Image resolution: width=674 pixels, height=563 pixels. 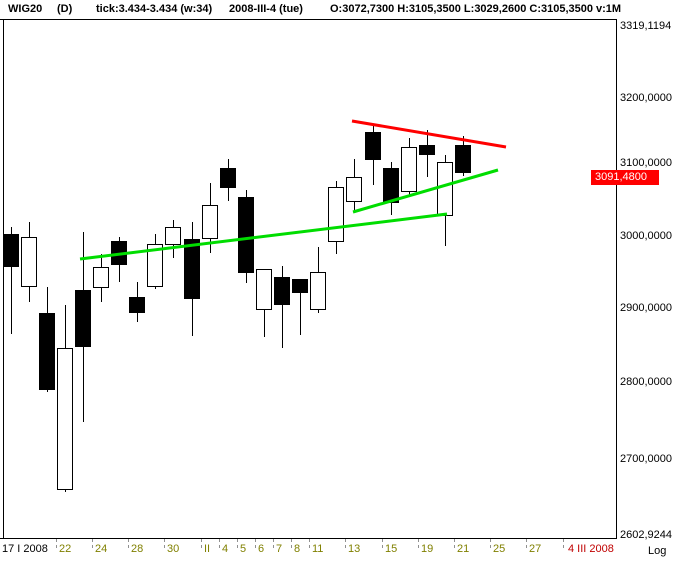 I want to click on date-label: 19, so click(x=427, y=549).